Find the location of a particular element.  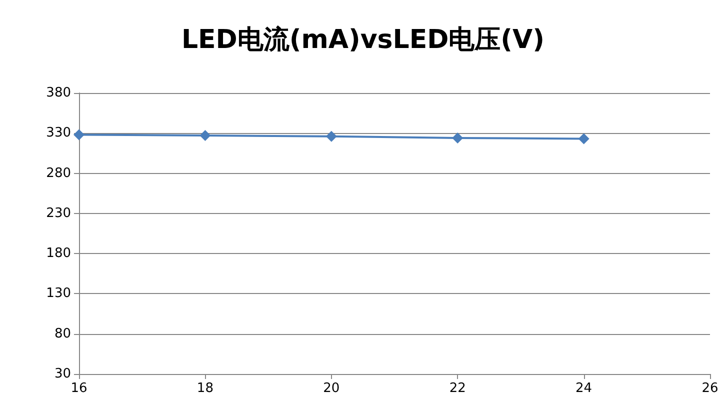

x-tick-label: 24 is located at coordinates (584, 388).